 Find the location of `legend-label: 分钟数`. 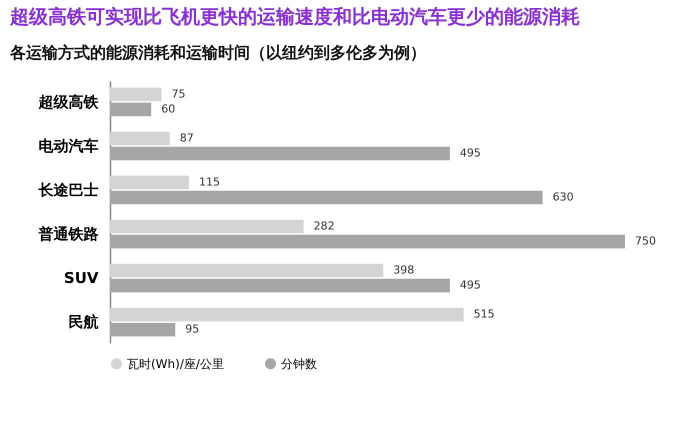

legend-label: 分钟数 is located at coordinates (299, 363).